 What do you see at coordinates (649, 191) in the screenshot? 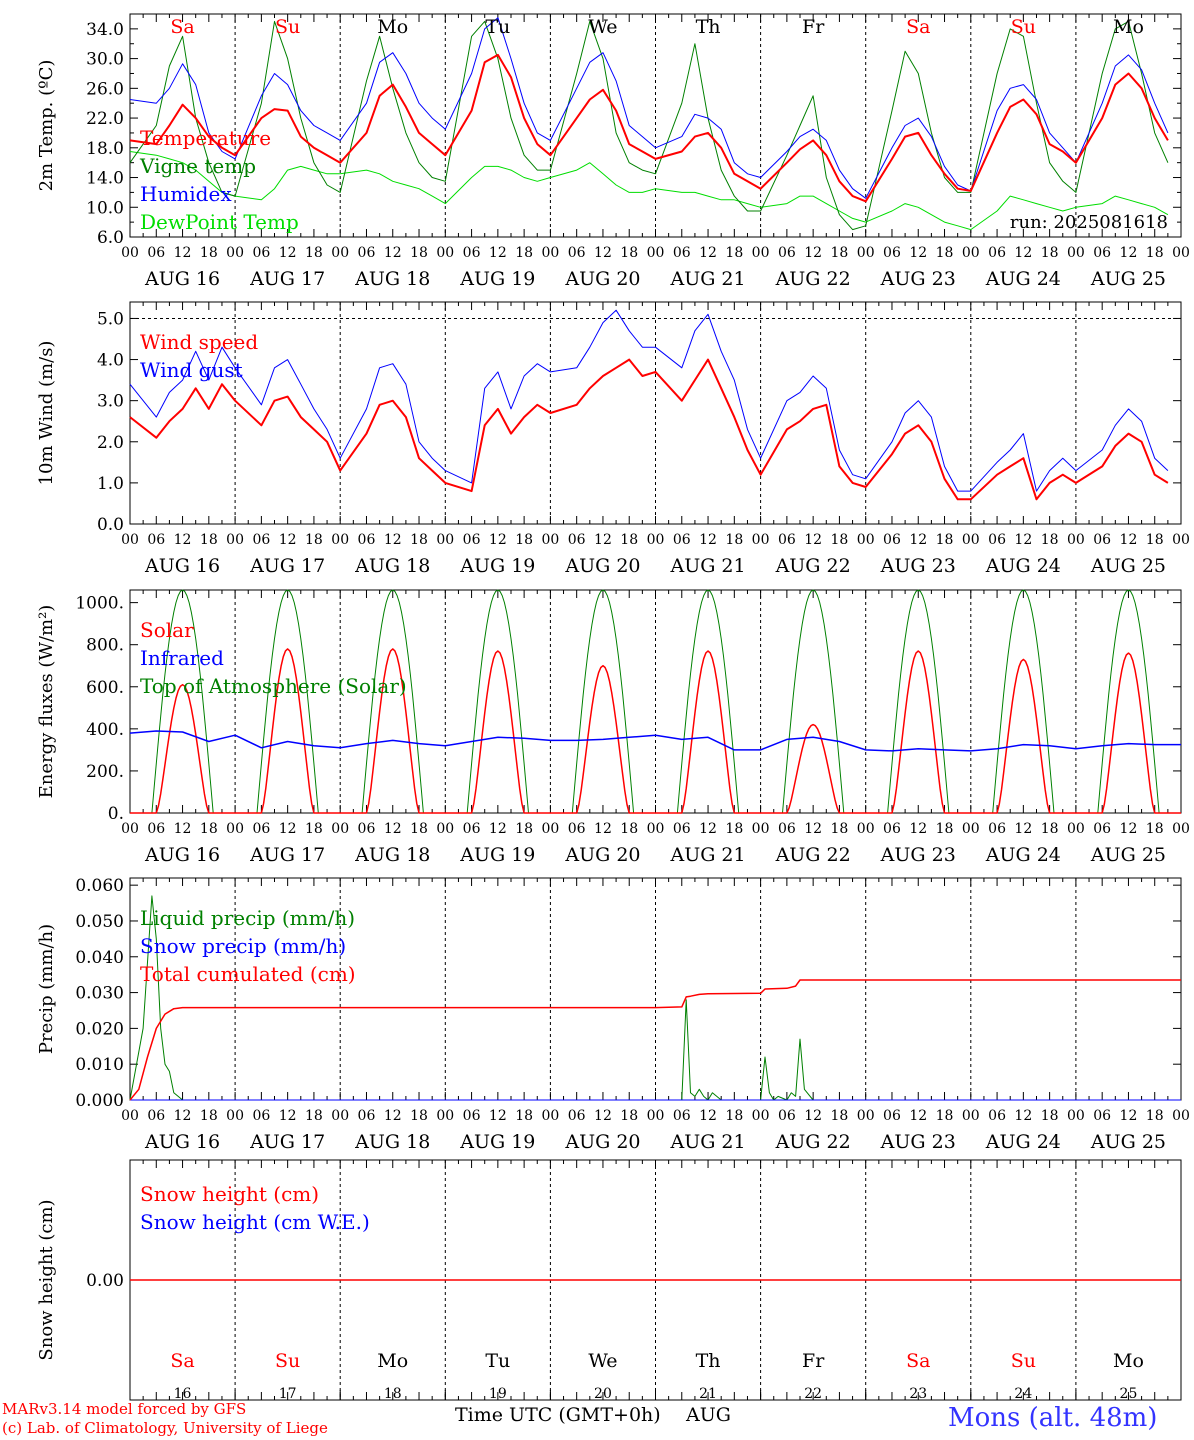
I see `temperature-series-dewpoint-temp` at bounding box center [649, 191].